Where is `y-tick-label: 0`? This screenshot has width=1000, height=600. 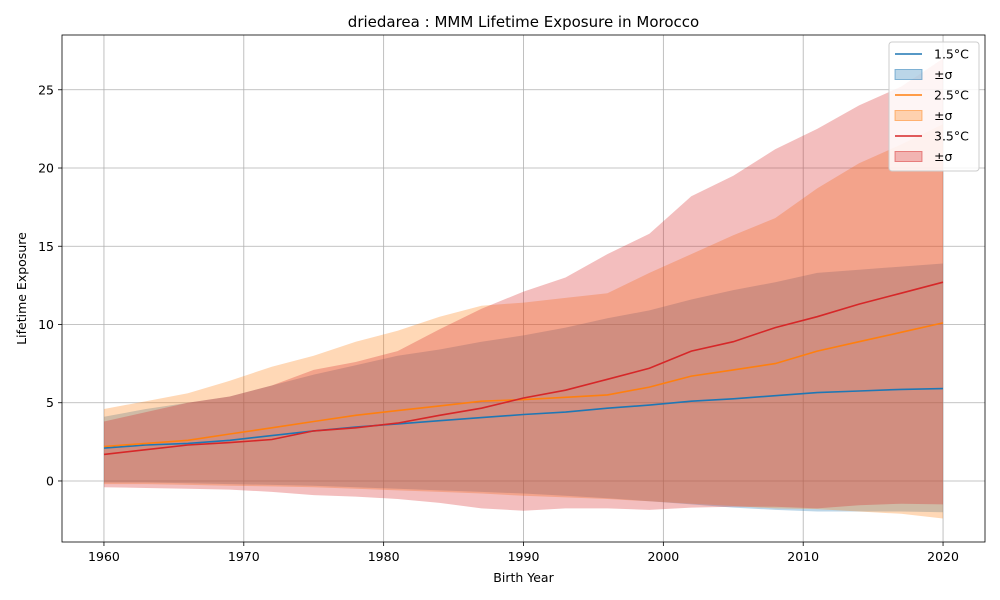
y-tick-label: 0 is located at coordinates (50, 480).